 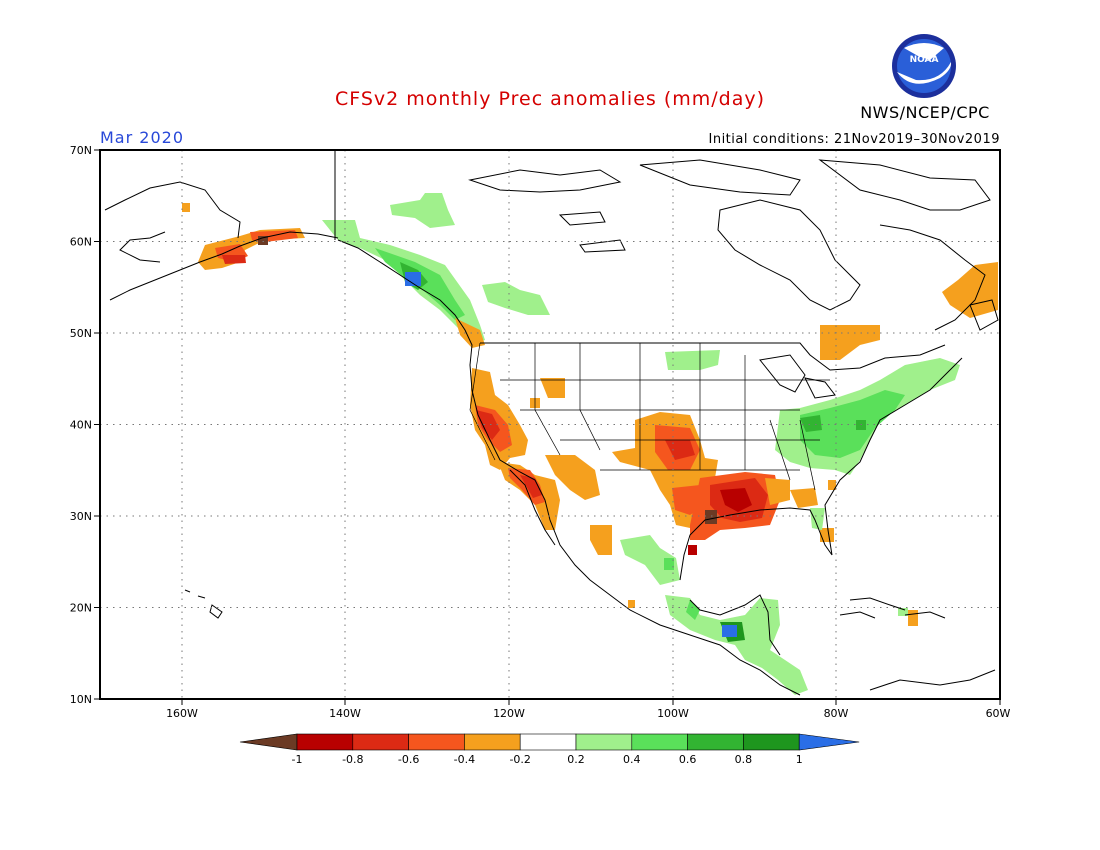 What do you see at coordinates (81, 608) in the screenshot?
I see `lat-label: 20N` at bounding box center [81, 608].